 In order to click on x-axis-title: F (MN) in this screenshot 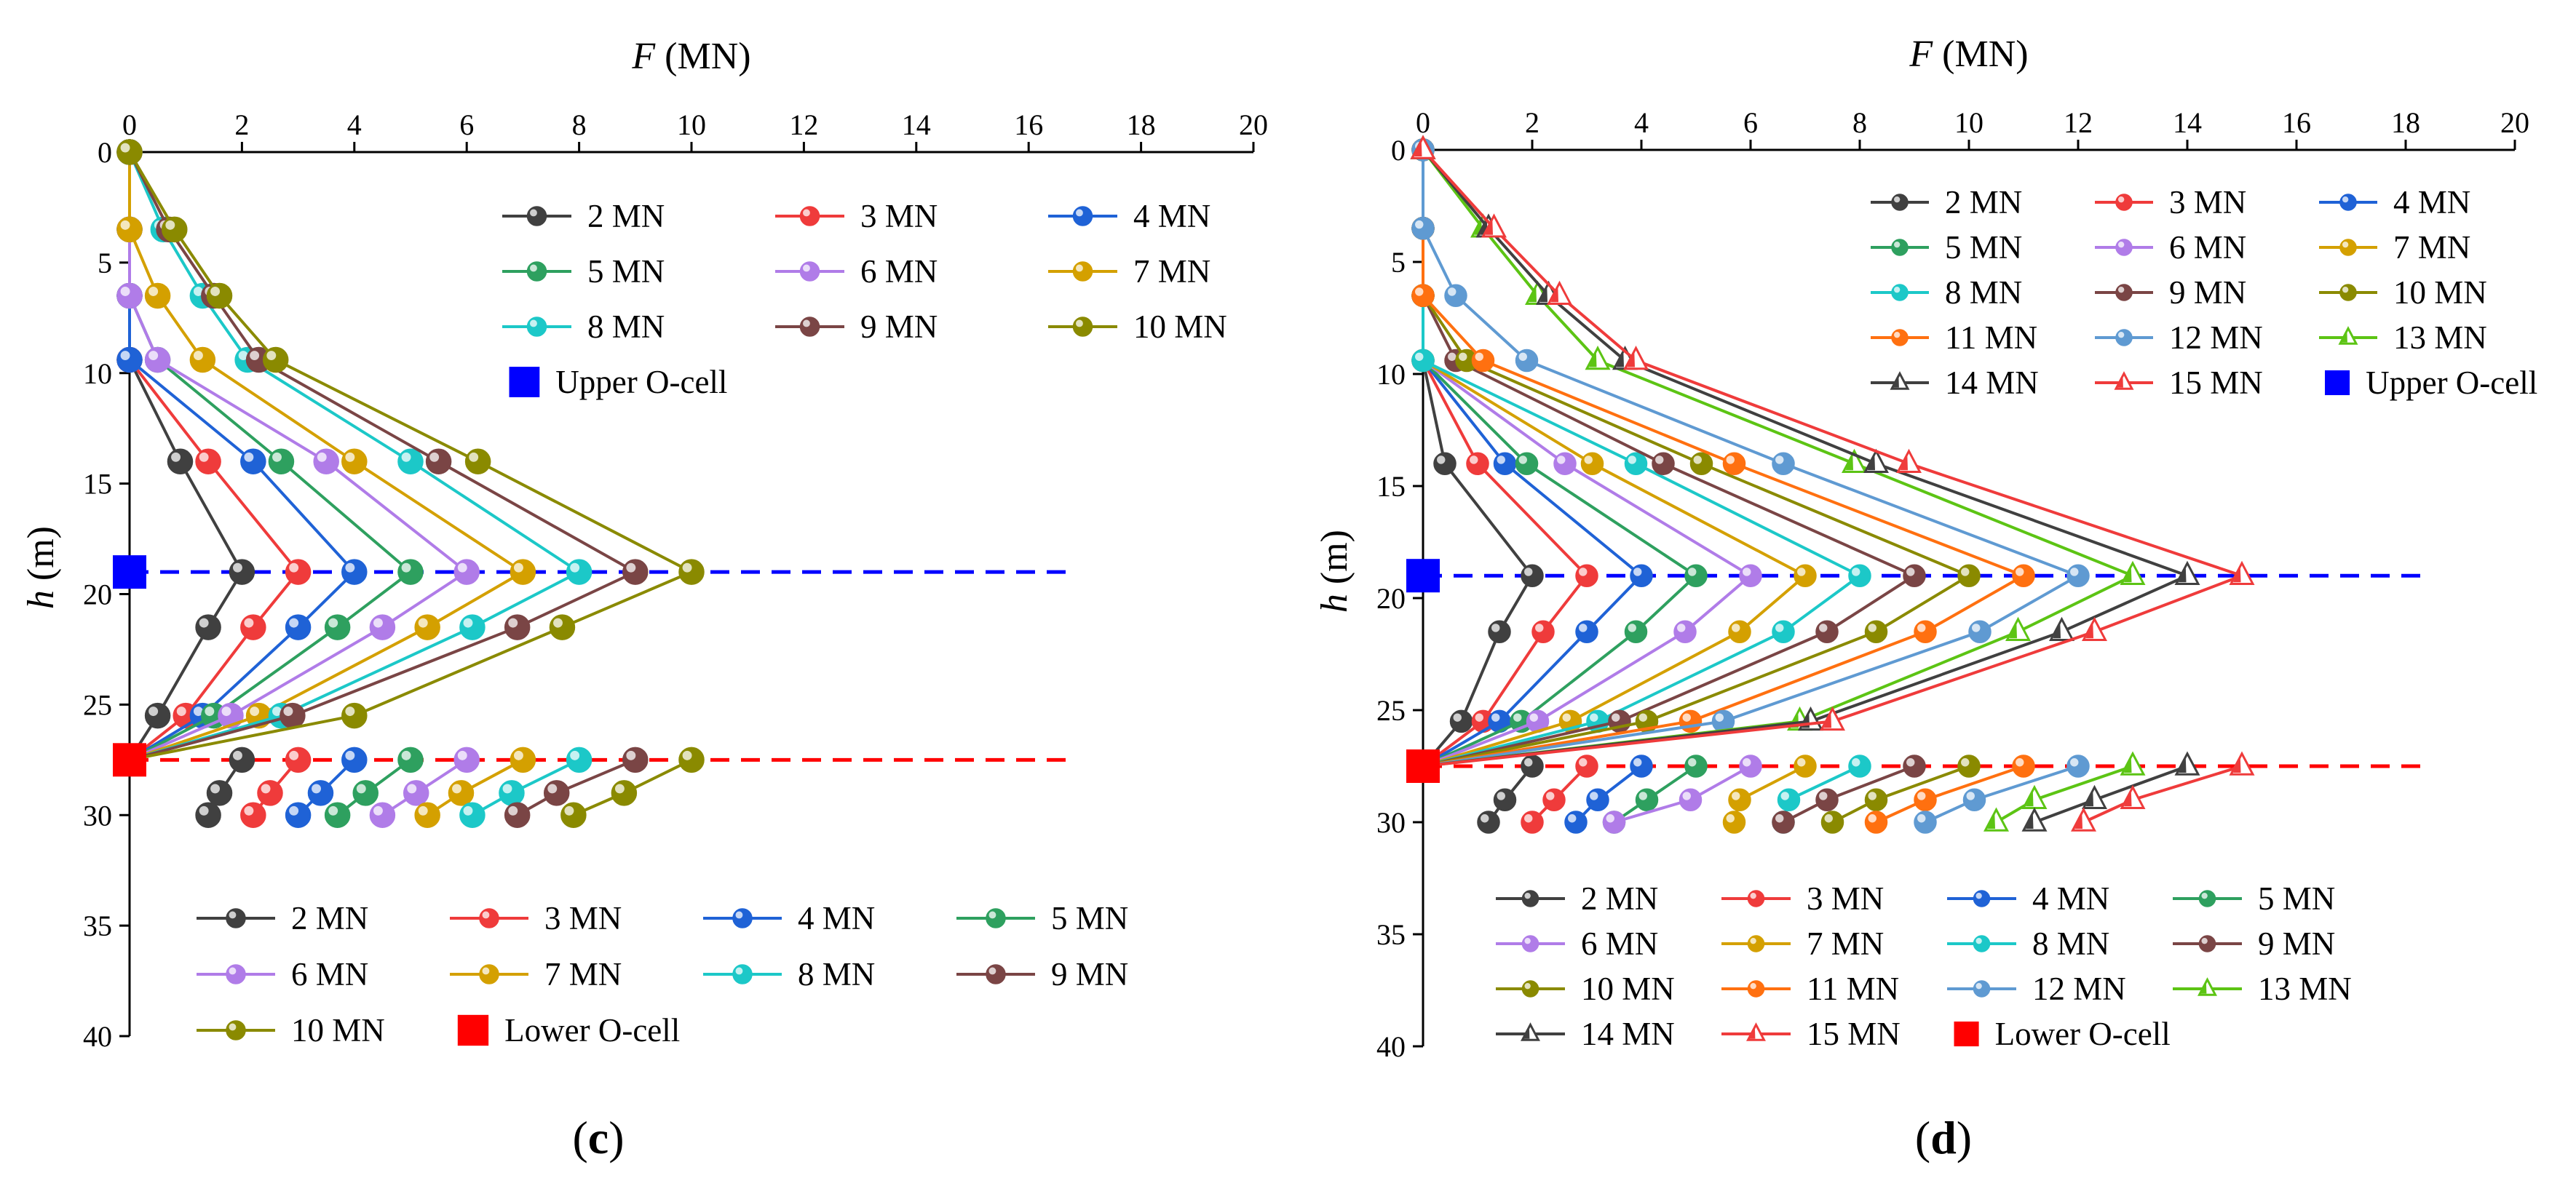, I will do `click(1968, 54)`.